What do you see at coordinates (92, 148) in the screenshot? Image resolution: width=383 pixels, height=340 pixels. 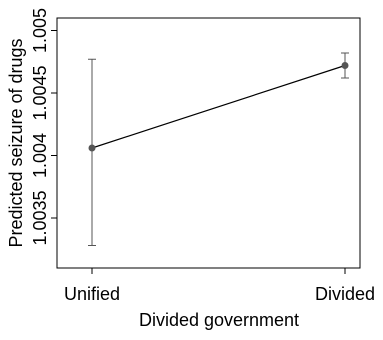 I see `point-unified` at bounding box center [92, 148].